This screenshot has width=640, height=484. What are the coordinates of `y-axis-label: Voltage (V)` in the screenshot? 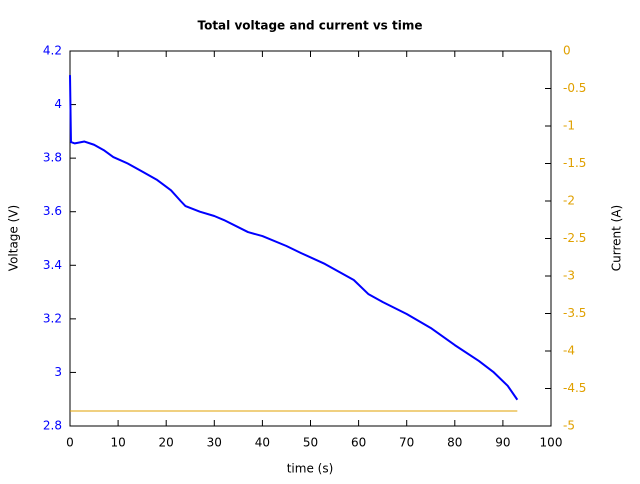 It's located at (14, 238).